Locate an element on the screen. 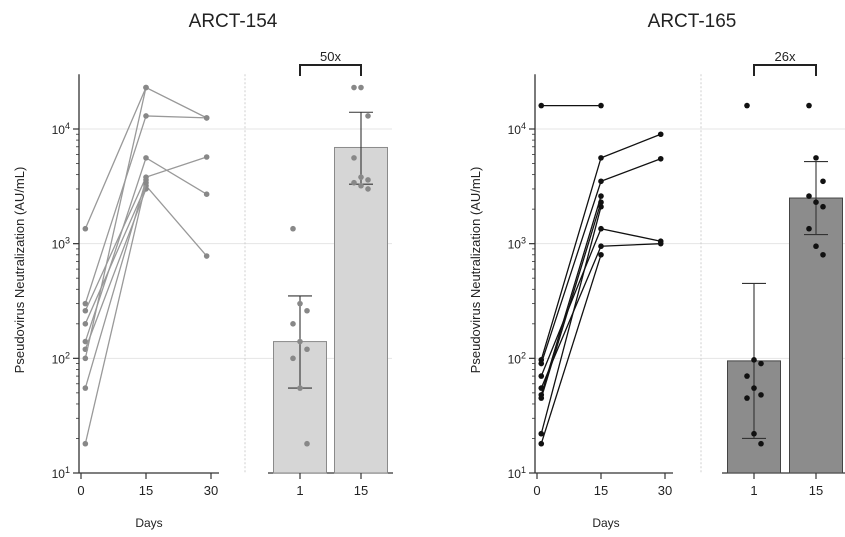 The height and width of the screenshot is (537, 845). panel-title: ARCT-154 is located at coordinates (233, 21).